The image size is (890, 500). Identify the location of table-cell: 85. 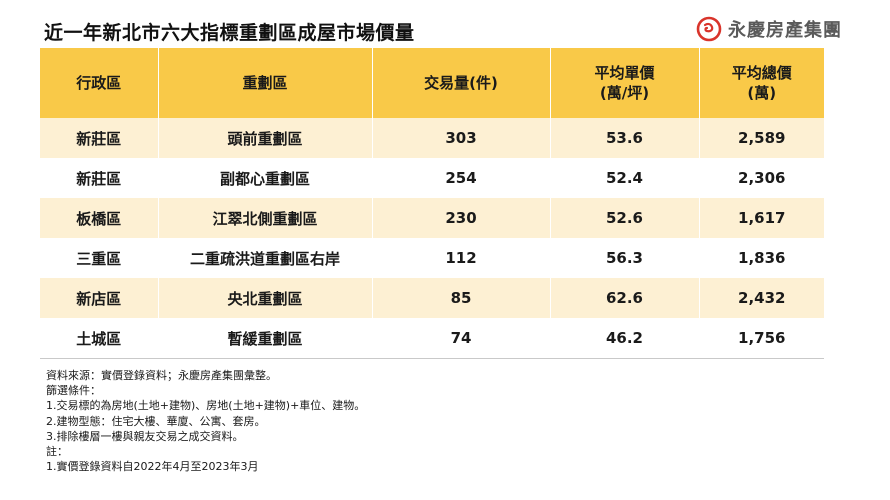
(461, 298).